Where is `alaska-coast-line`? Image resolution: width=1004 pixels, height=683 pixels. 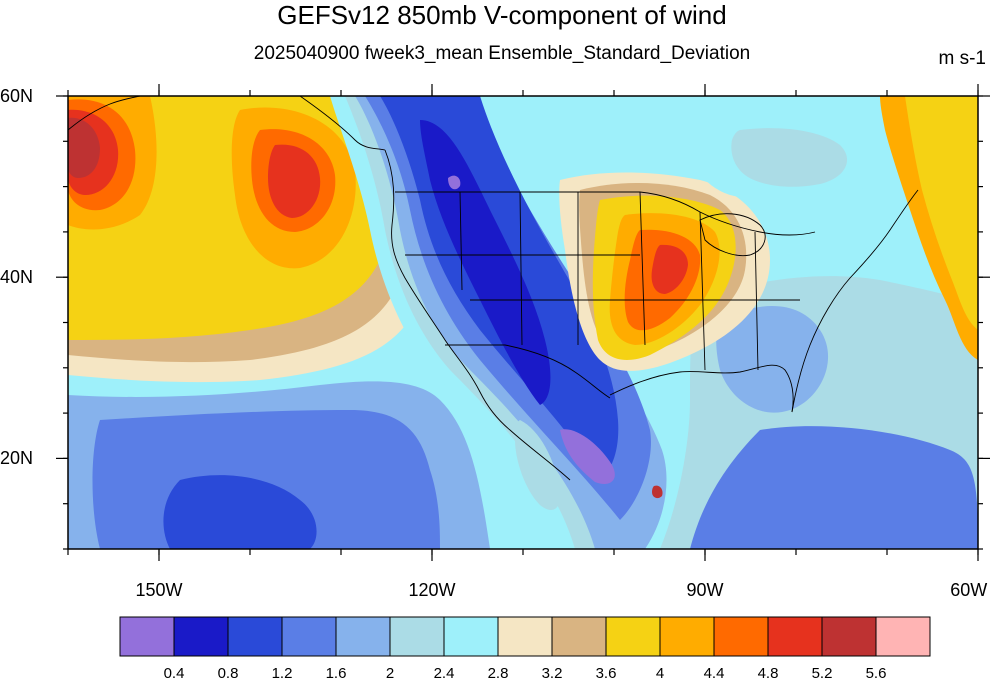
alaska-coast-line is located at coordinates (104, 113).